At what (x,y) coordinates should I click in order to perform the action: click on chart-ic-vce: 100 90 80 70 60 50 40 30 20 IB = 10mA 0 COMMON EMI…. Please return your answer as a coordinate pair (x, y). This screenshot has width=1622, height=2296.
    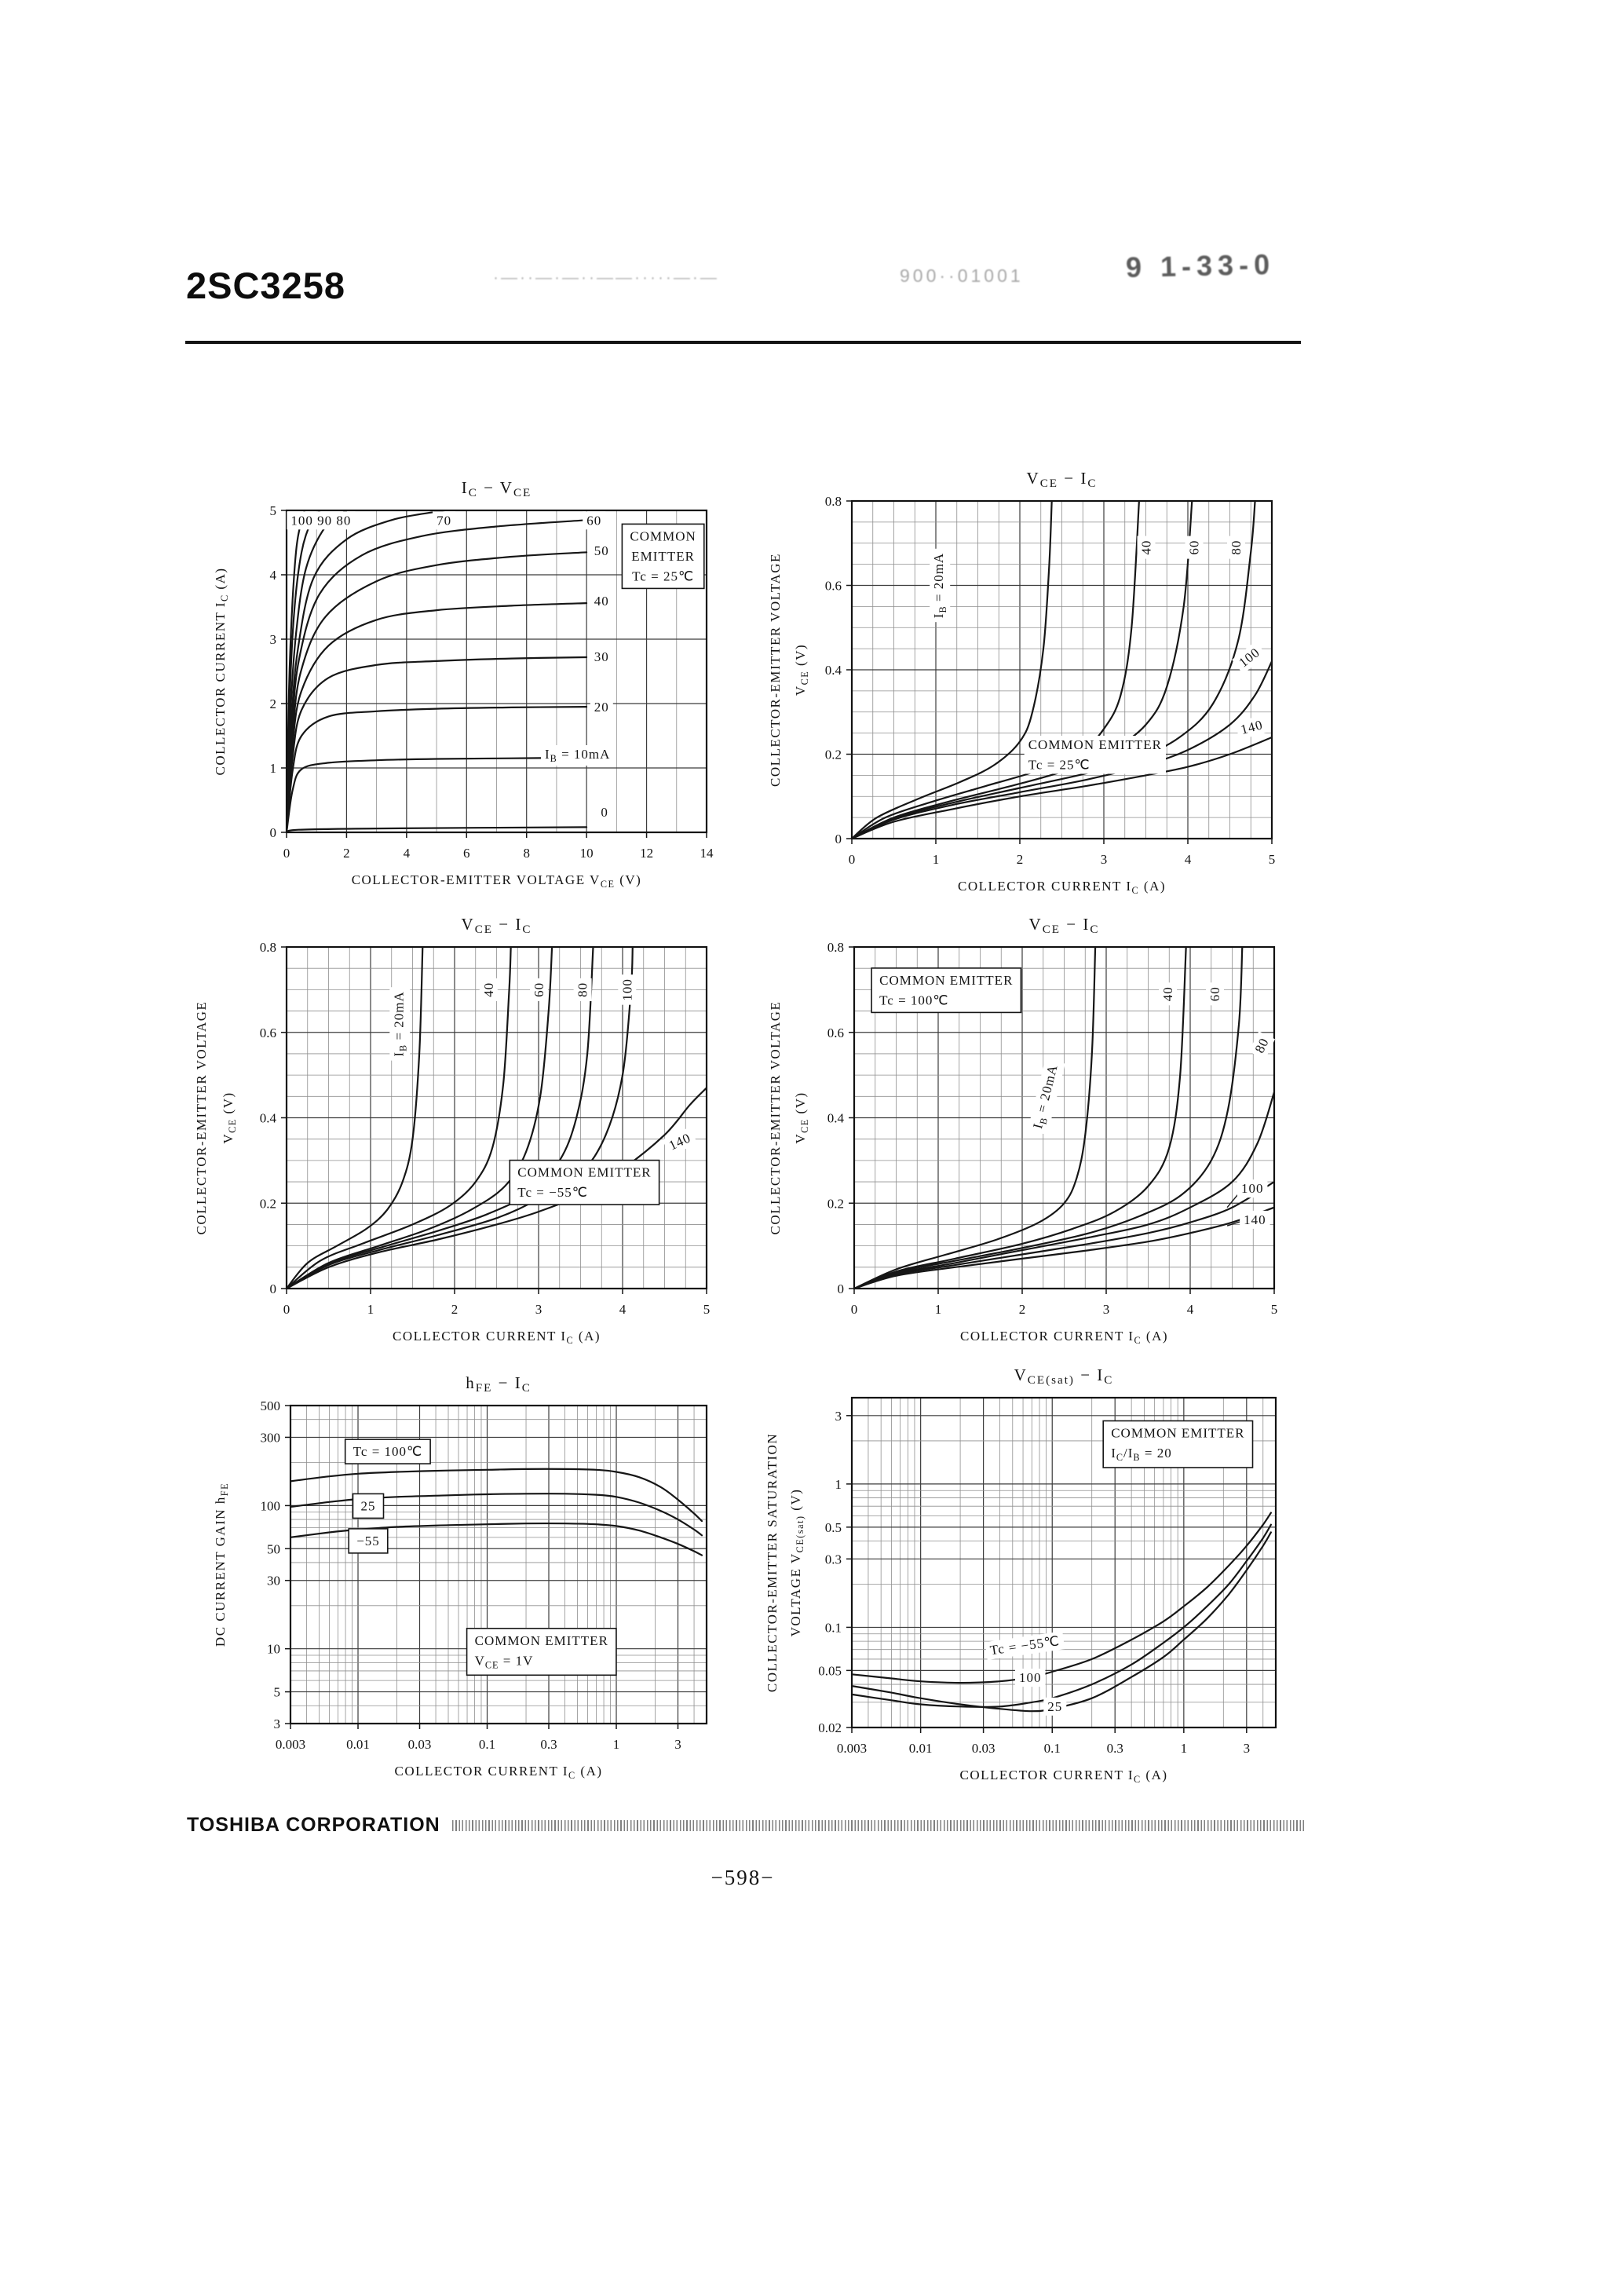
    Looking at the image, I should click on (461, 685).